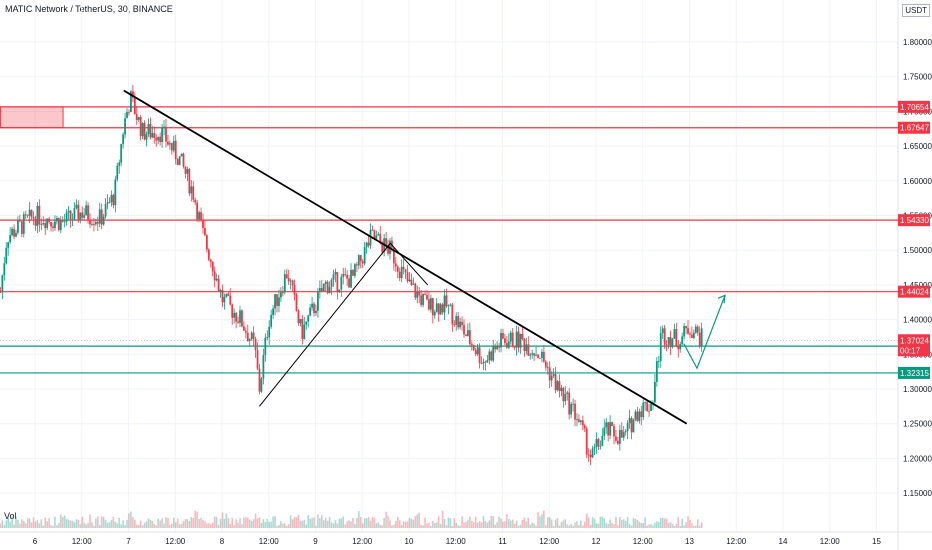  What do you see at coordinates (917, 493) in the screenshot?
I see `y-tick-label: 1.15000` at bounding box center [917, 493].